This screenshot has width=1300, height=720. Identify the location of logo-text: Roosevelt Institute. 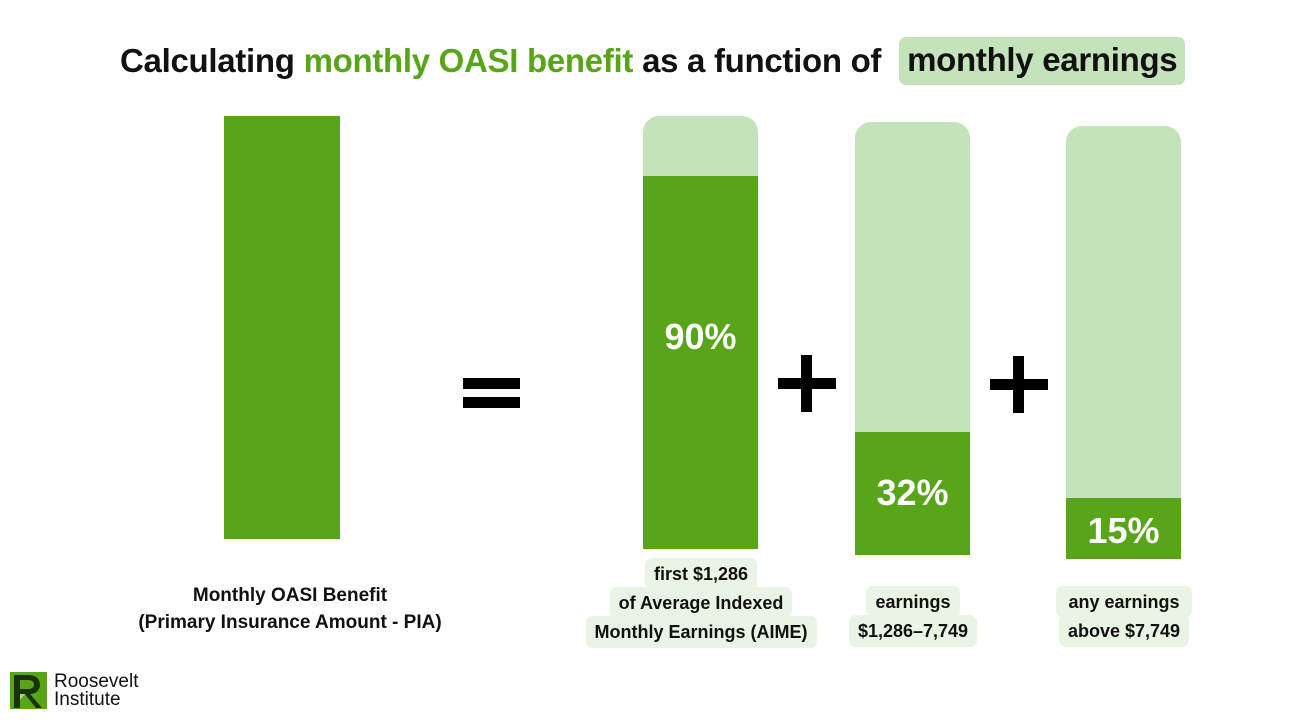
(96, 690).